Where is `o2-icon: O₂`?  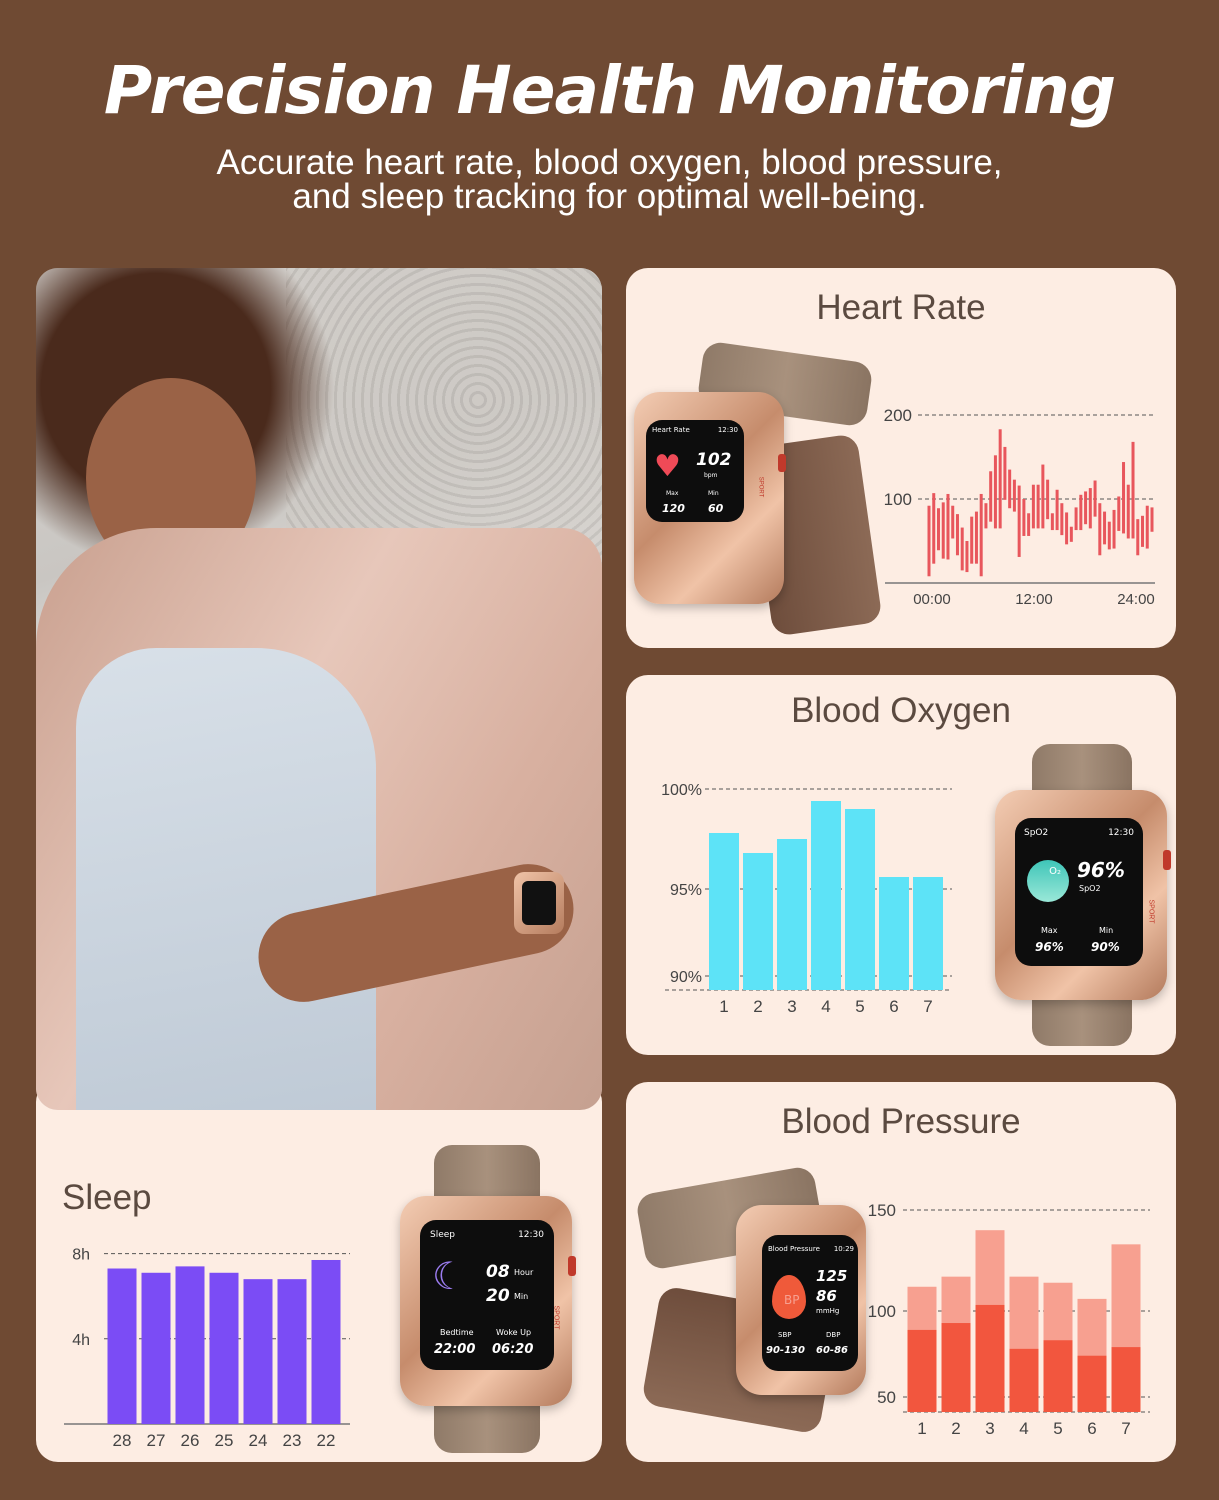 o2-icon: O₂ is located at coordinates (1048, 881).